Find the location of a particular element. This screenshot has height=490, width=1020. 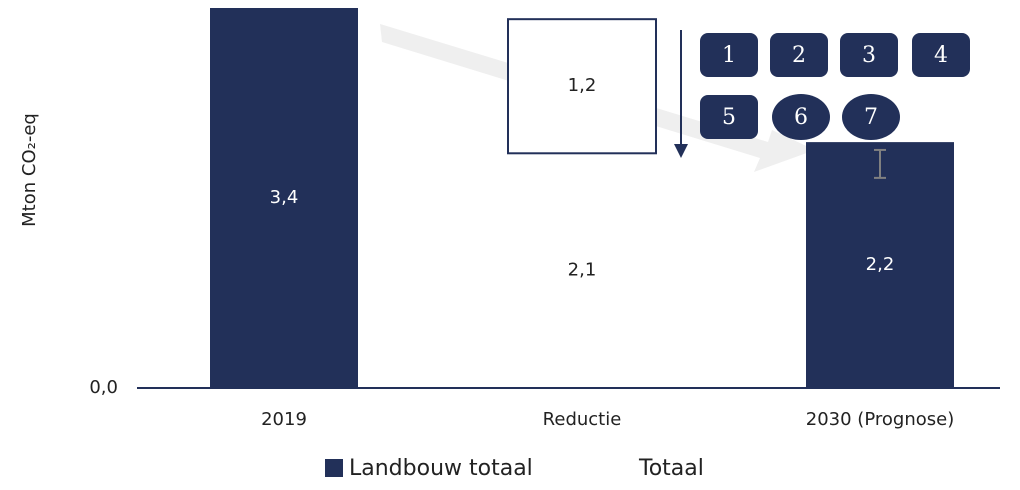

legend-label: Totaal is located at coordinates (671, 468).